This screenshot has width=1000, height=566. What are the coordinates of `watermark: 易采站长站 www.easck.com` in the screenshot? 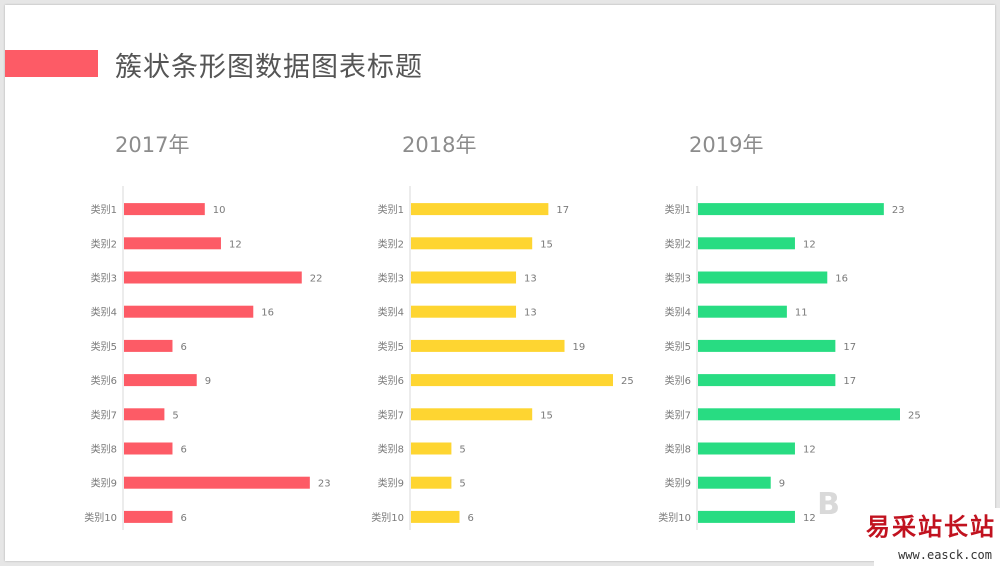 It's located at (933, 537).